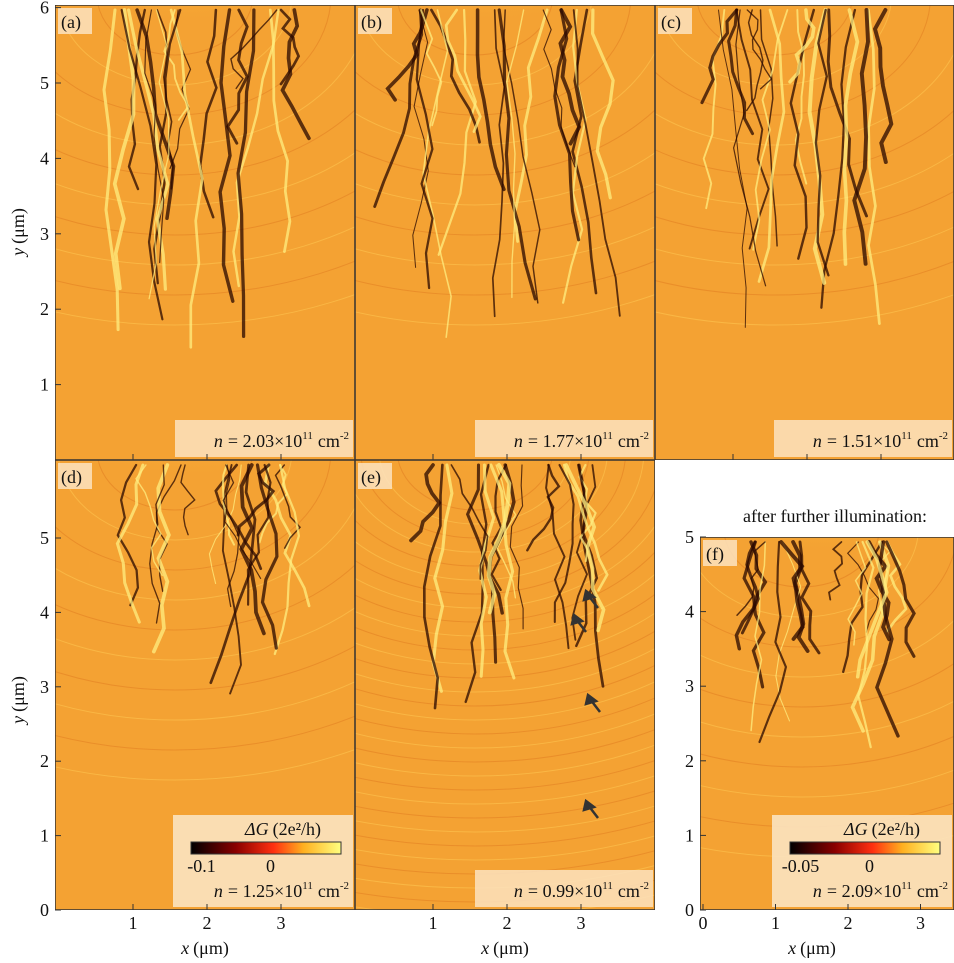 This screenshot has height=963, width=954. I want to click on x-tick-label: 3, so click(281, 923).